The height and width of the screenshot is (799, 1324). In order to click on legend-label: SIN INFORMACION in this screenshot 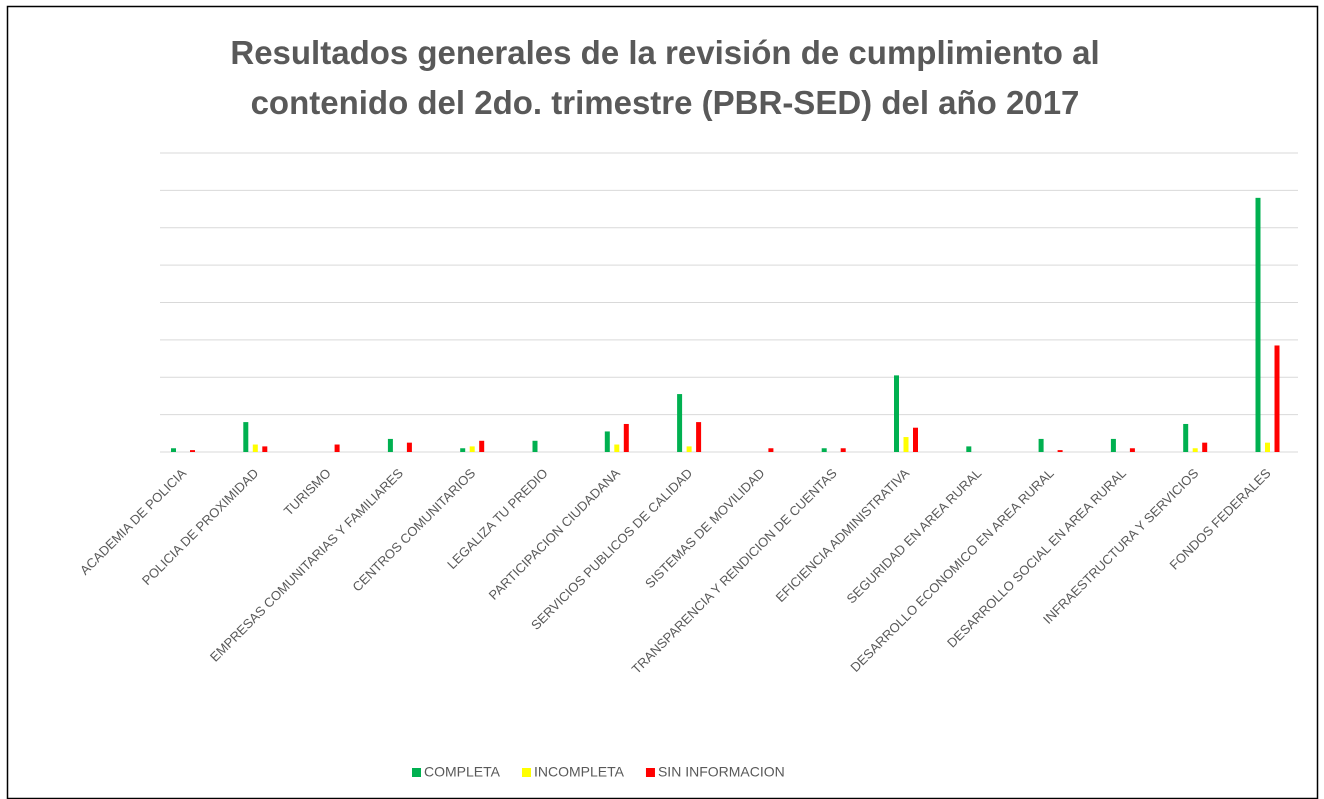, I will do `click(721, 772)`.